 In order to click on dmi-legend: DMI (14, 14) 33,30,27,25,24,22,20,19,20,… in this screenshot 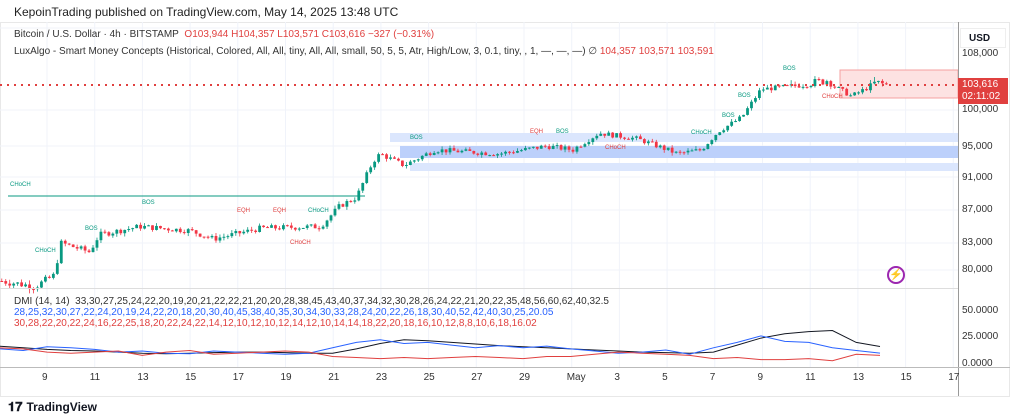, I will do `click(519, 312)`.